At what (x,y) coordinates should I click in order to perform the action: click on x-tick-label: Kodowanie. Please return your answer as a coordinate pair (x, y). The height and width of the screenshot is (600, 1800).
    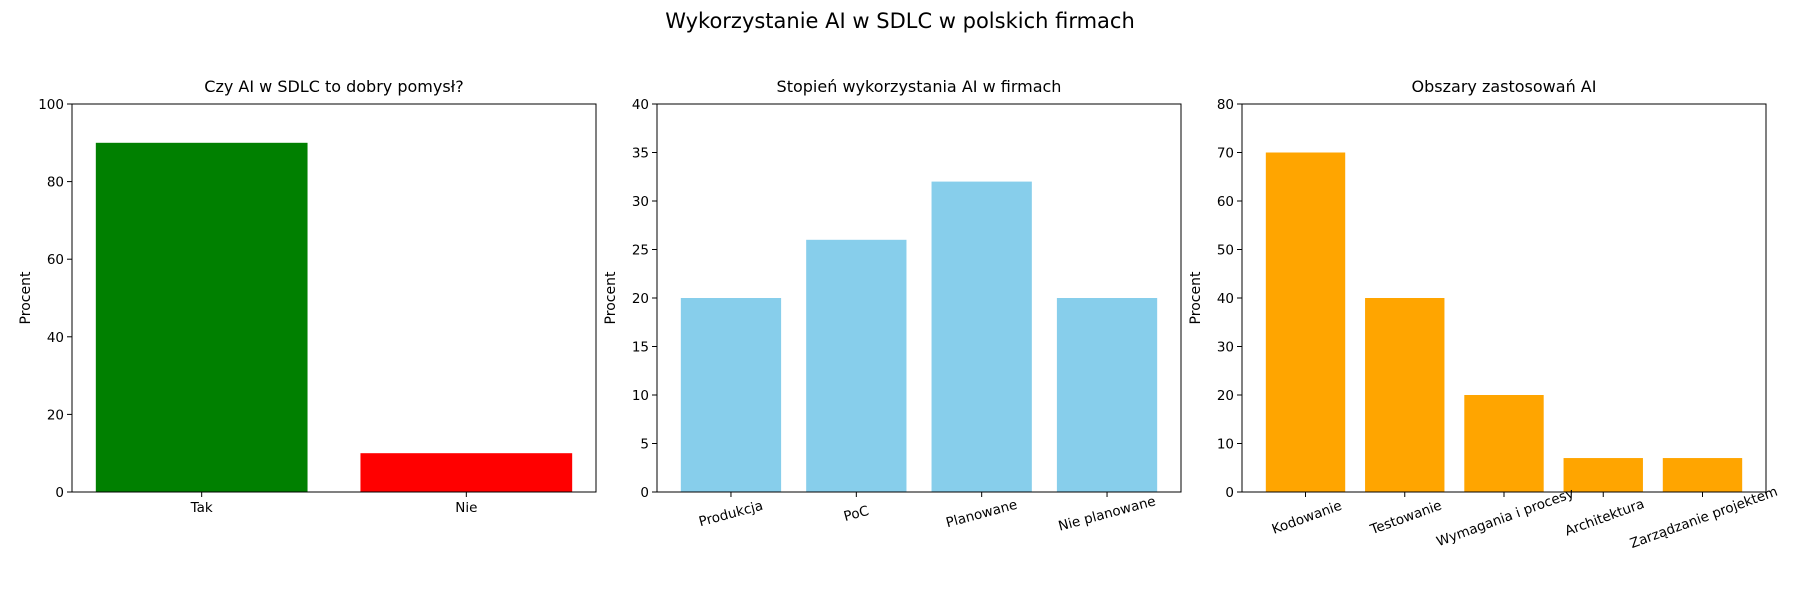
    Looking at the image, I should click on (1307, 518).